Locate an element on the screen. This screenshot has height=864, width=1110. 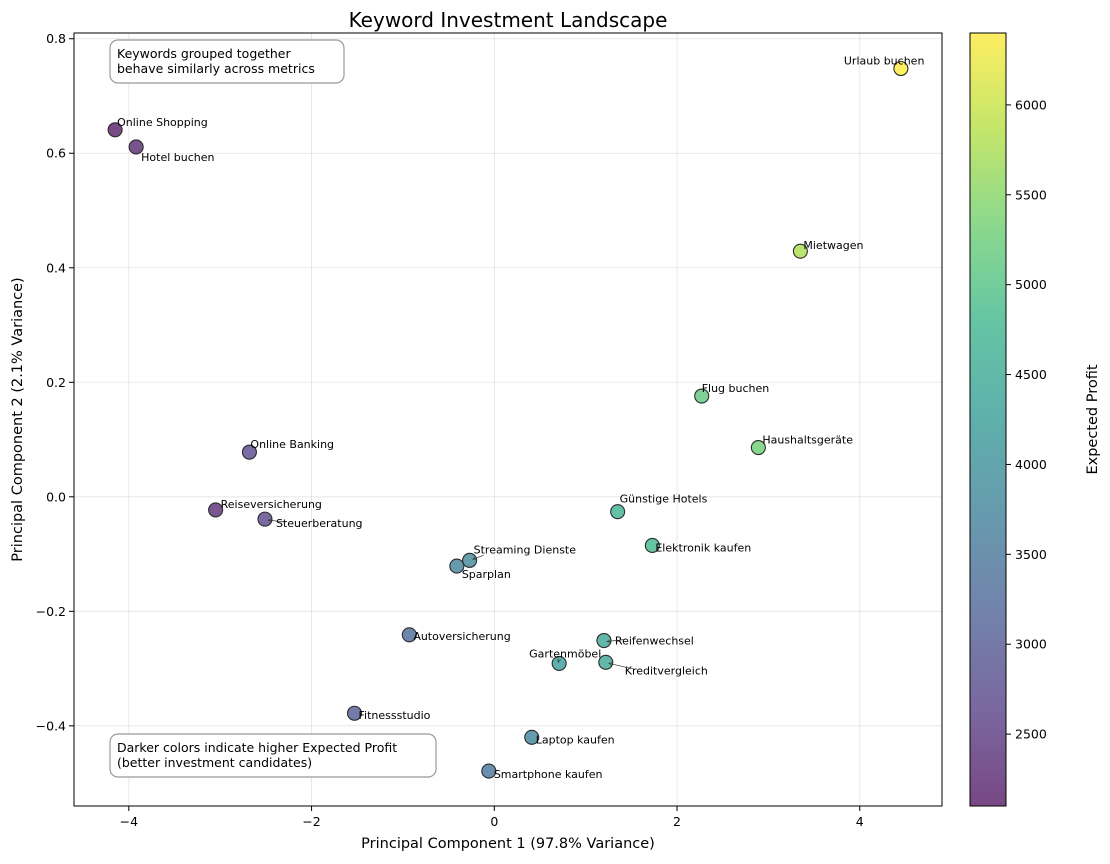
colorbar-ticks: 2500 3000 3500 4000 4500 5000 5500 6000 is located at coordinates (1026, 419).